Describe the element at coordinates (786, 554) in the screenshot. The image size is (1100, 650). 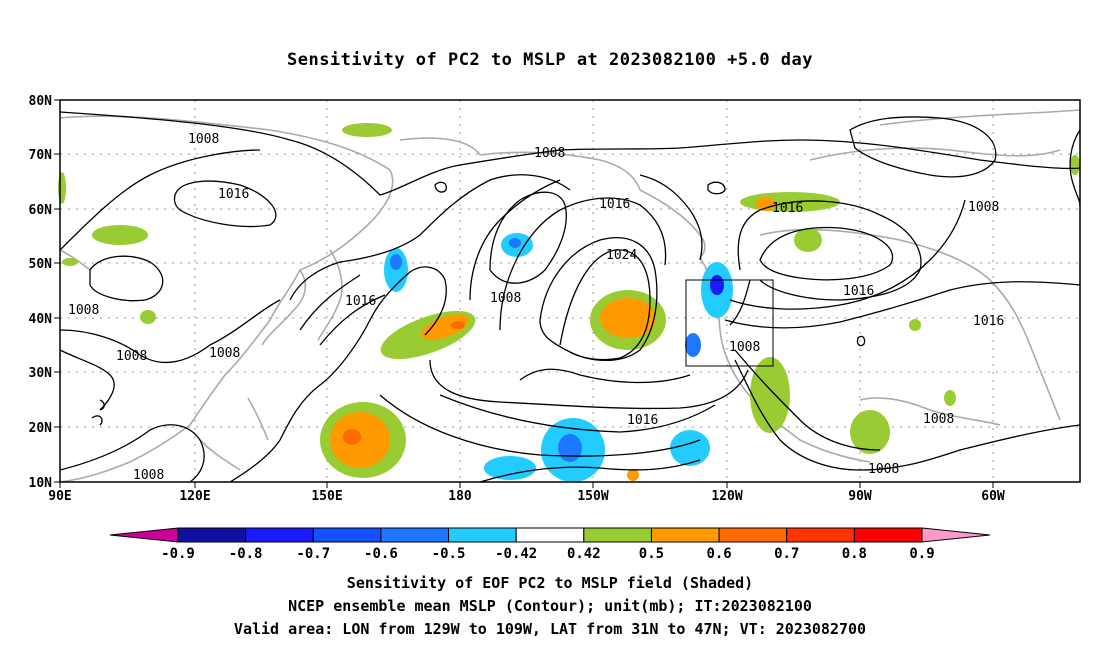
I see `colorbar-label: 0.7` at that location.